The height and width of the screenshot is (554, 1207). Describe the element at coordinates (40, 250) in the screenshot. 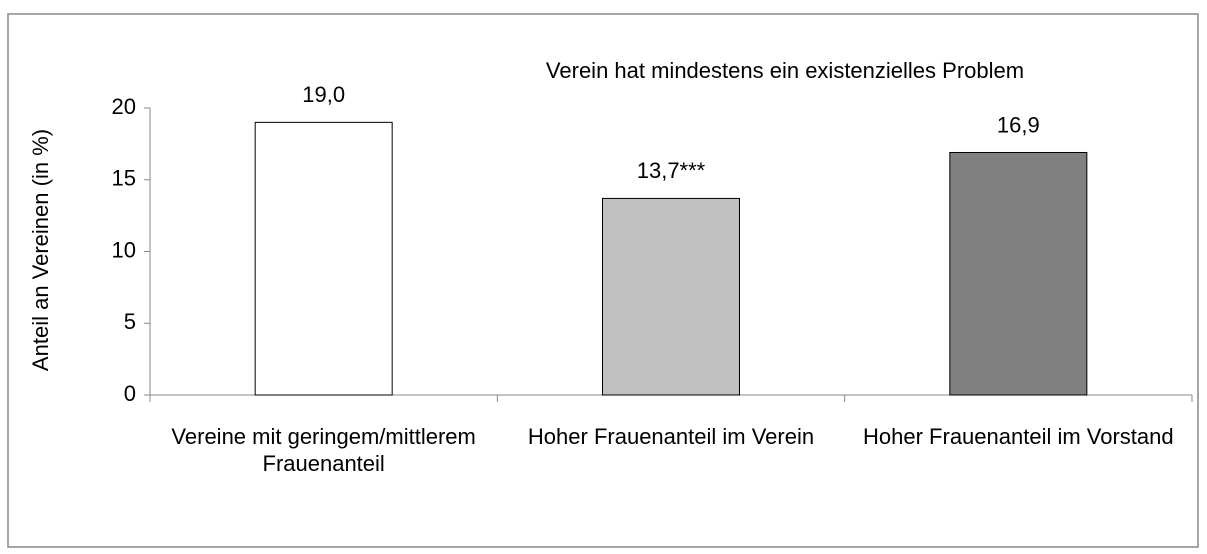

I see `y-axis-label: Anteil an Vereinen (in %)` at that location.